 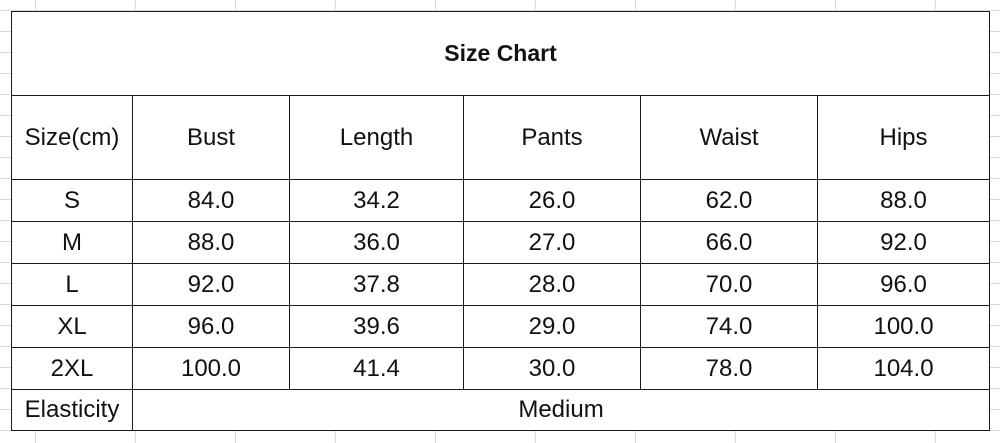 I want to click on waist-cell: 66.0, so click(x=729, y=242).